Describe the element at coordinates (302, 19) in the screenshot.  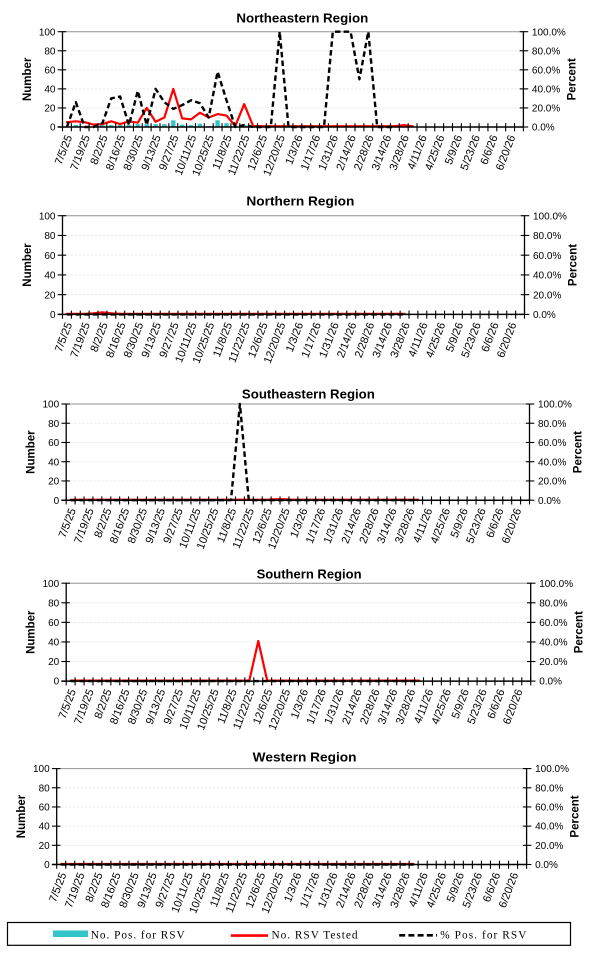
I see `svg-text: Northeastern Region` at that location.